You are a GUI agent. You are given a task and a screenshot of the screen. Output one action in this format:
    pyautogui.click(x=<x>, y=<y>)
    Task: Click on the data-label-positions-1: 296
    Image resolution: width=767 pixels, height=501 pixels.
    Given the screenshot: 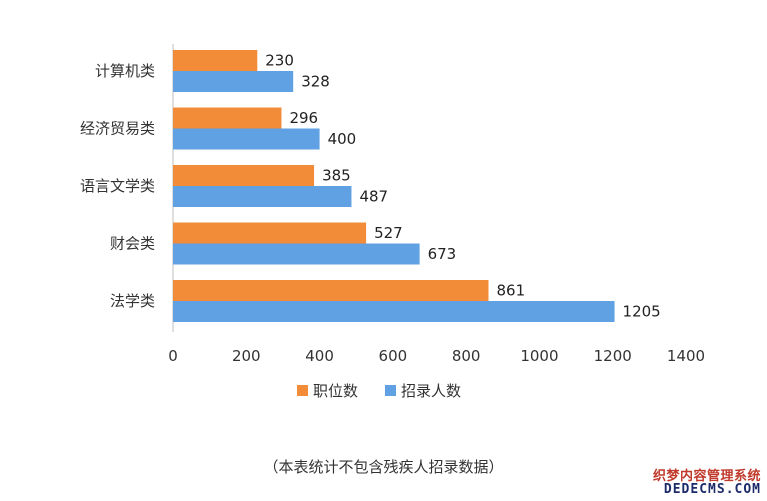 What is the action you would take?
    pyautogui.click(x=303, y=118)
    